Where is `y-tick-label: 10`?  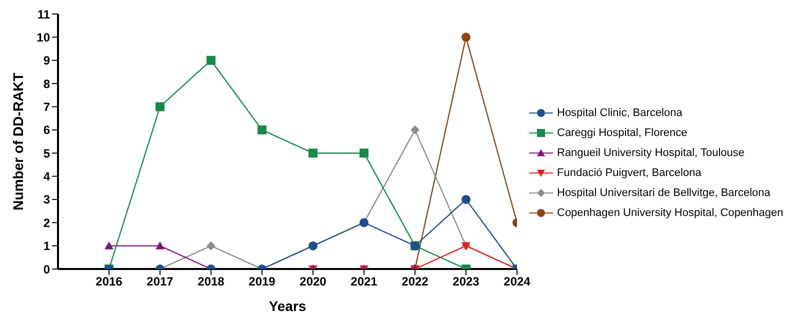
y-tick-label: 10 is located at coordinates (43, 37).